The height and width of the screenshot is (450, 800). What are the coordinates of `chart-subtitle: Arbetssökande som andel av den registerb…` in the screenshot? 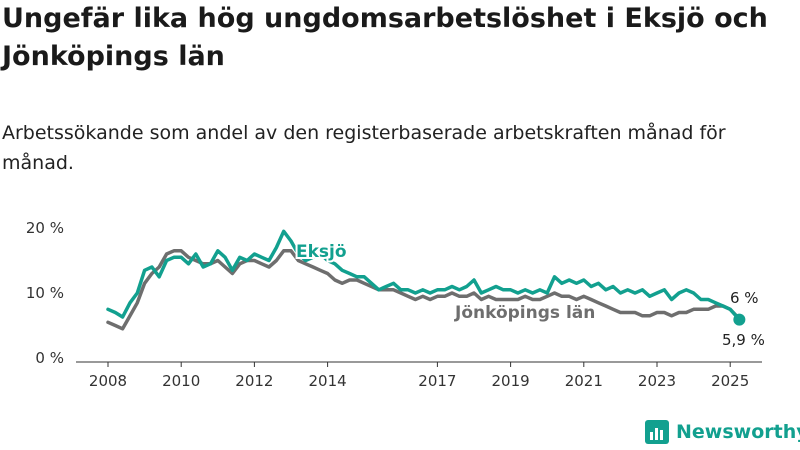 It's located at (364, 148).